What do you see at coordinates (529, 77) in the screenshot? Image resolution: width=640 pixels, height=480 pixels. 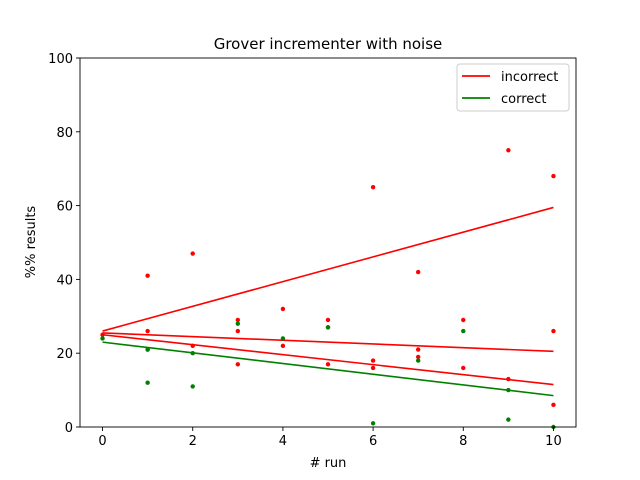 I see `legend-label-incorrect: incorrect` at bounding box center [529, 77].